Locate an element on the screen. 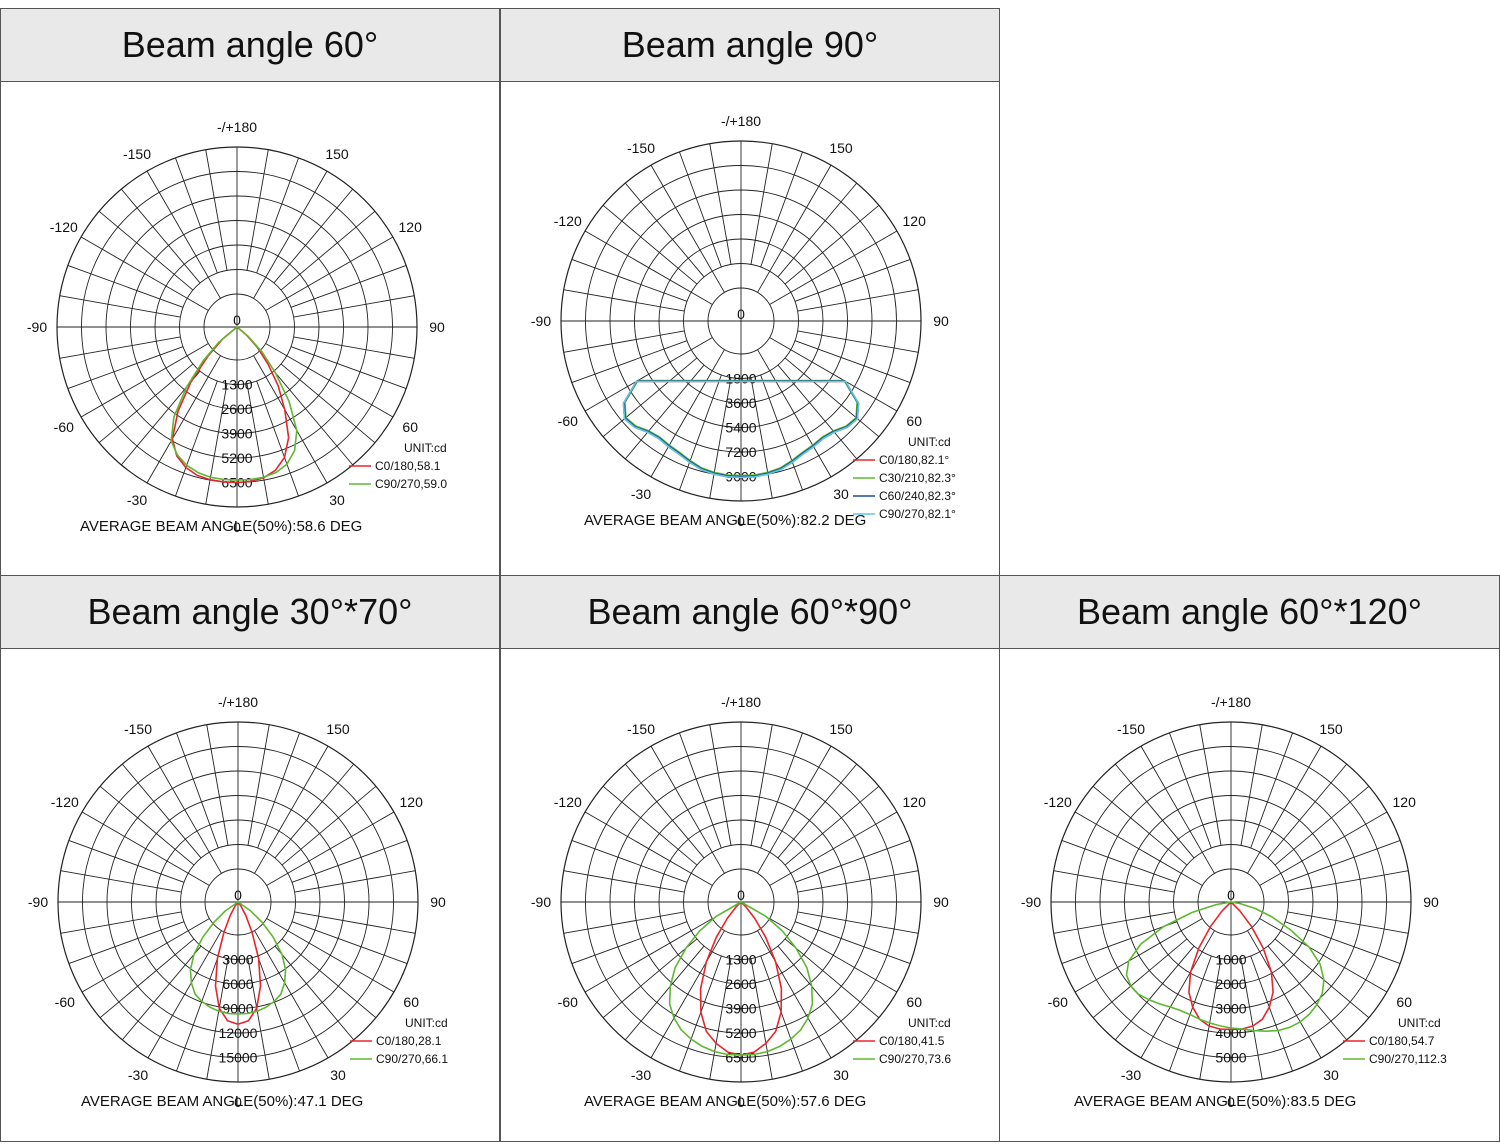  unit-label: UNIT:cd is located at coordinates (929, 1023).